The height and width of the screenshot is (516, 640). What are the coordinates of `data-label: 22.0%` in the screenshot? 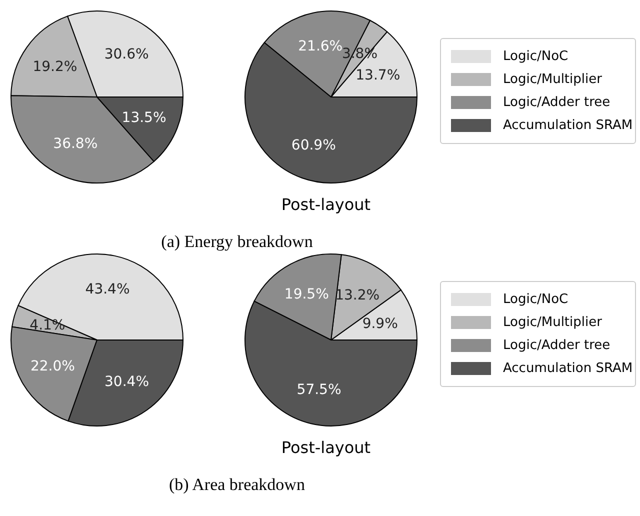 It's located at (52, 366).